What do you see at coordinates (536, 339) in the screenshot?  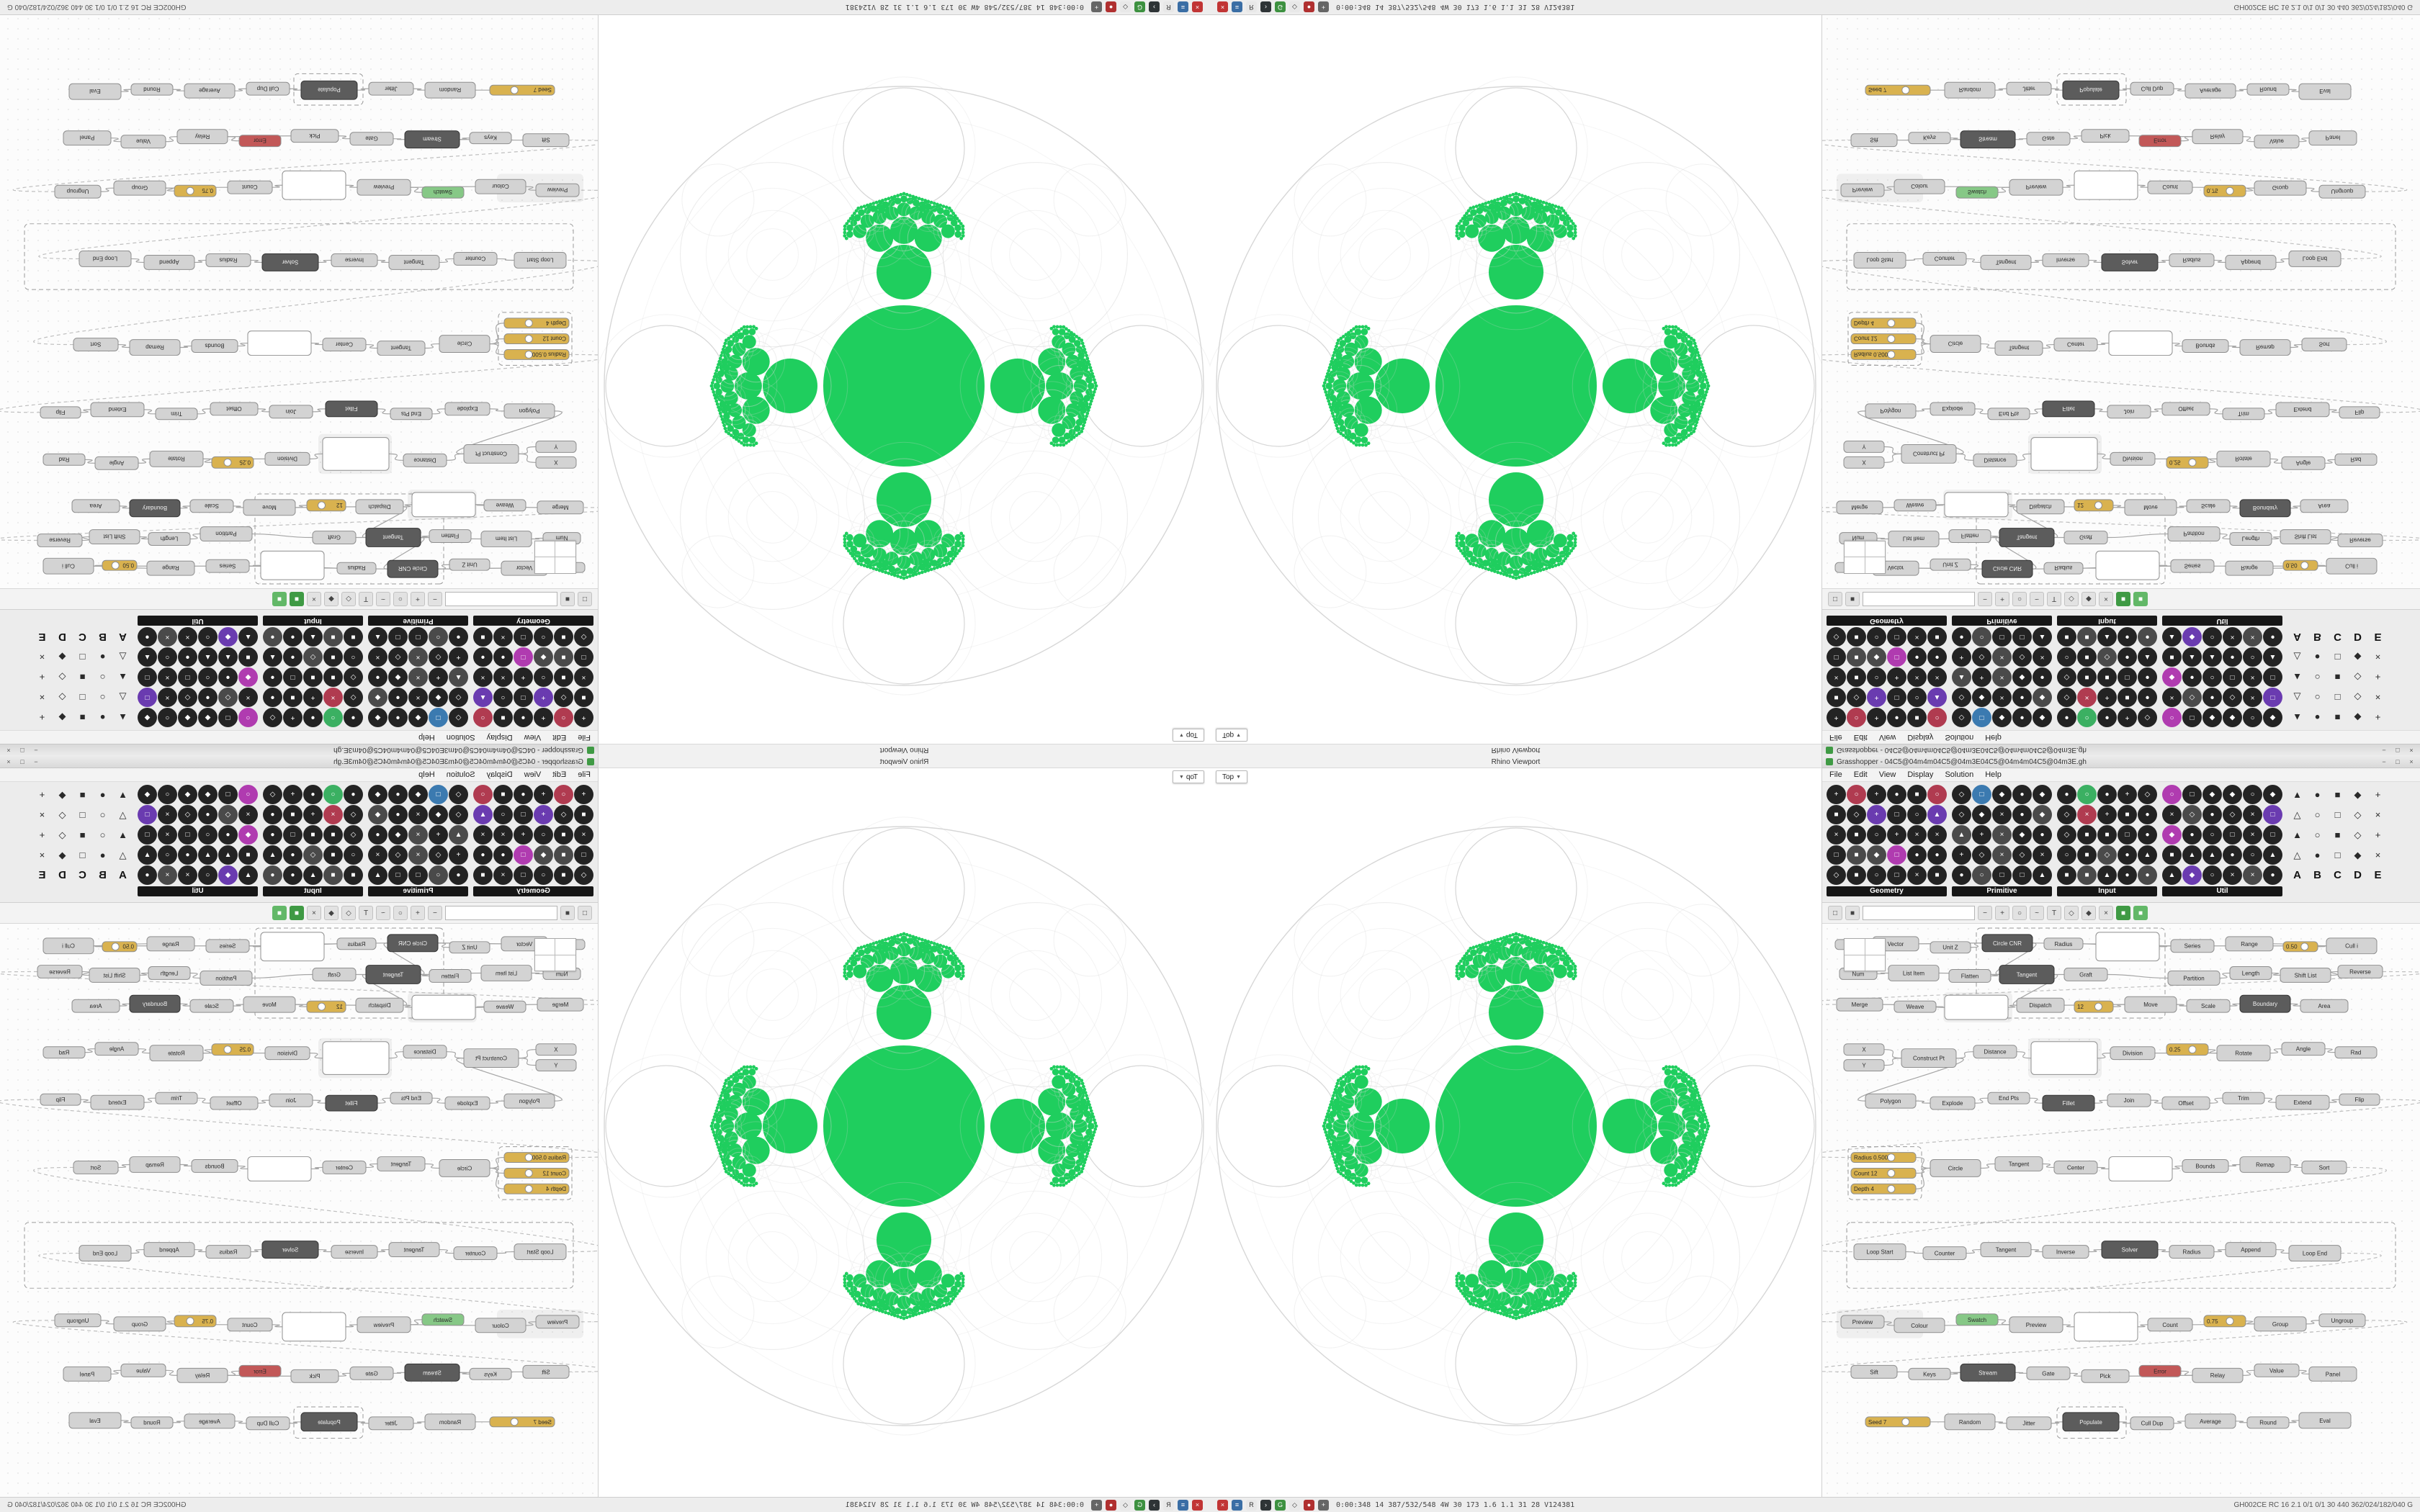 I see `gh-node: Count 12` at bounding box center [536, 339].